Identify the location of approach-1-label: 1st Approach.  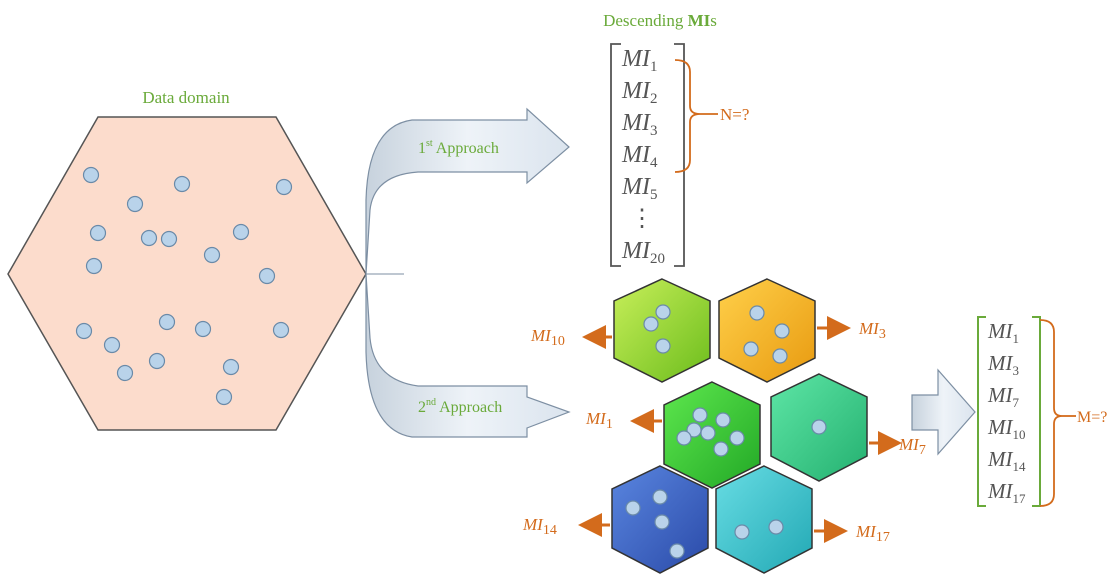
(458, 147).